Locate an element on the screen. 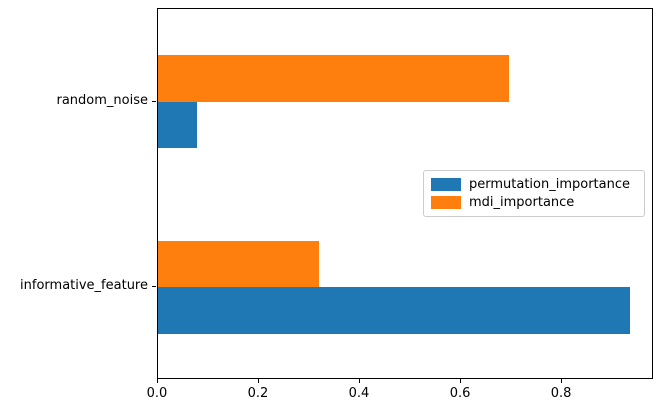 Image resolution: width=662 pixels, height=413 pixels. bar-permutation_importance-informative_feature is located at coordinates (394, 310).